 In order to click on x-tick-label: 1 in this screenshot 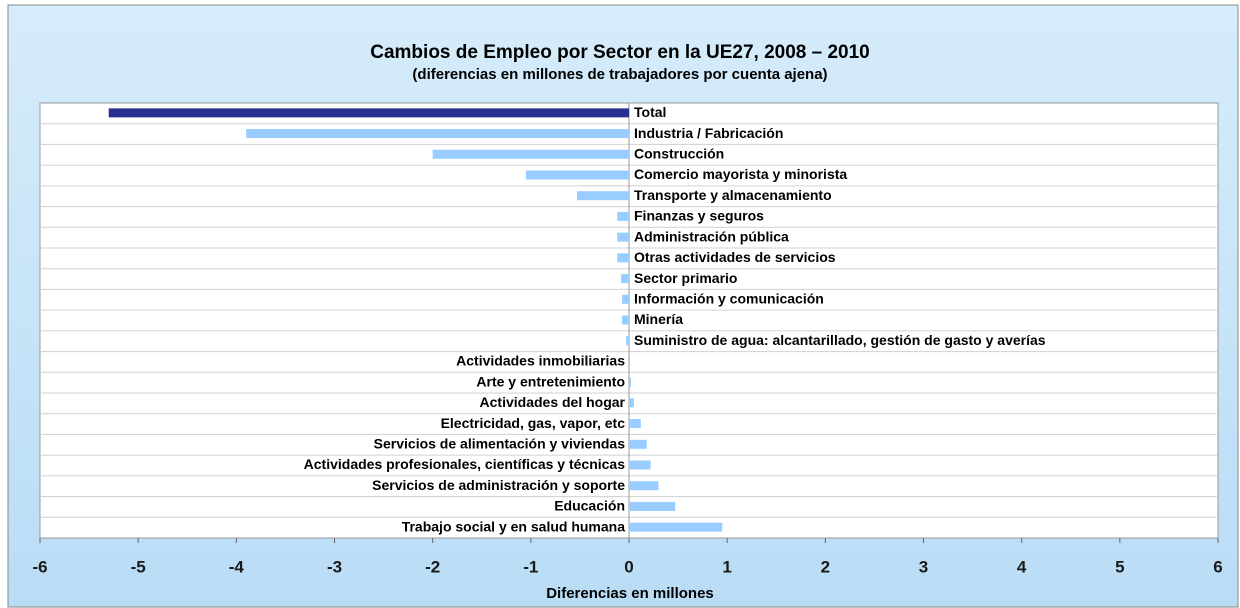, I will do `click(726, 566)`.